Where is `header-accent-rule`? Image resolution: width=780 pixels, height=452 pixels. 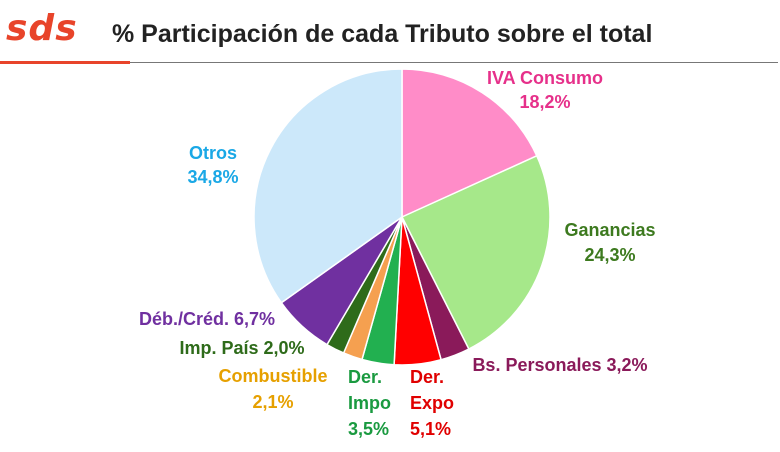 header-accent-rule is located at coordinates (65, 62).